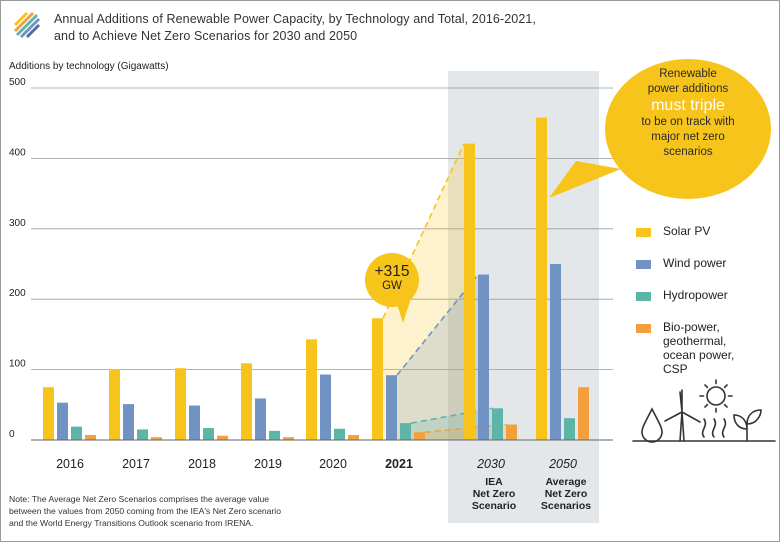 This screenshot has height=542, width=780. What do you see at coordinates (17, 152) in the screenshot?
I see `y-tick-label-400: 400` at bounding box center [17, 152].